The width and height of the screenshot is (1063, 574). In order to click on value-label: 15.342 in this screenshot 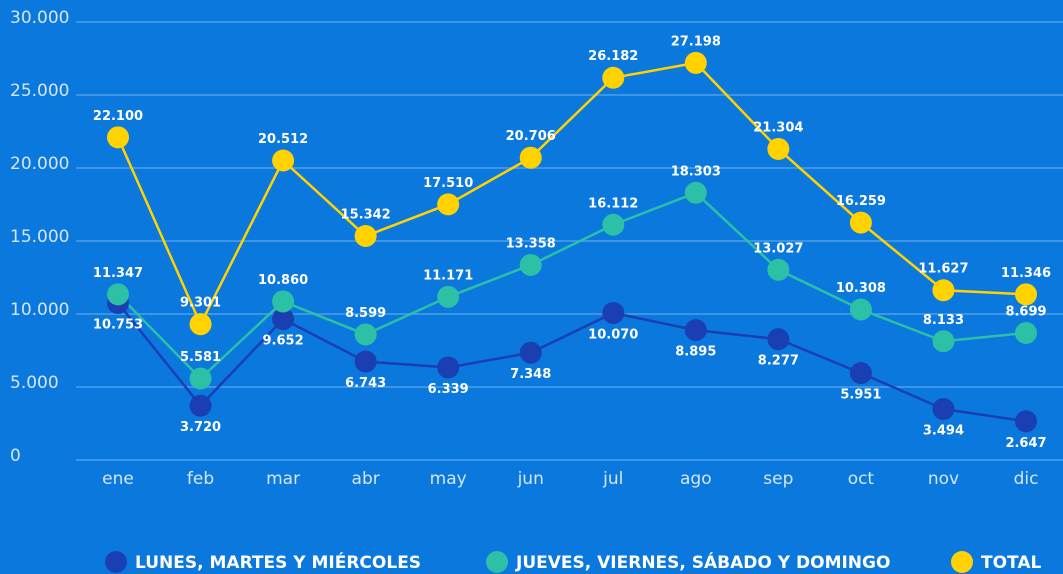, I will do `click(366, 215)`.